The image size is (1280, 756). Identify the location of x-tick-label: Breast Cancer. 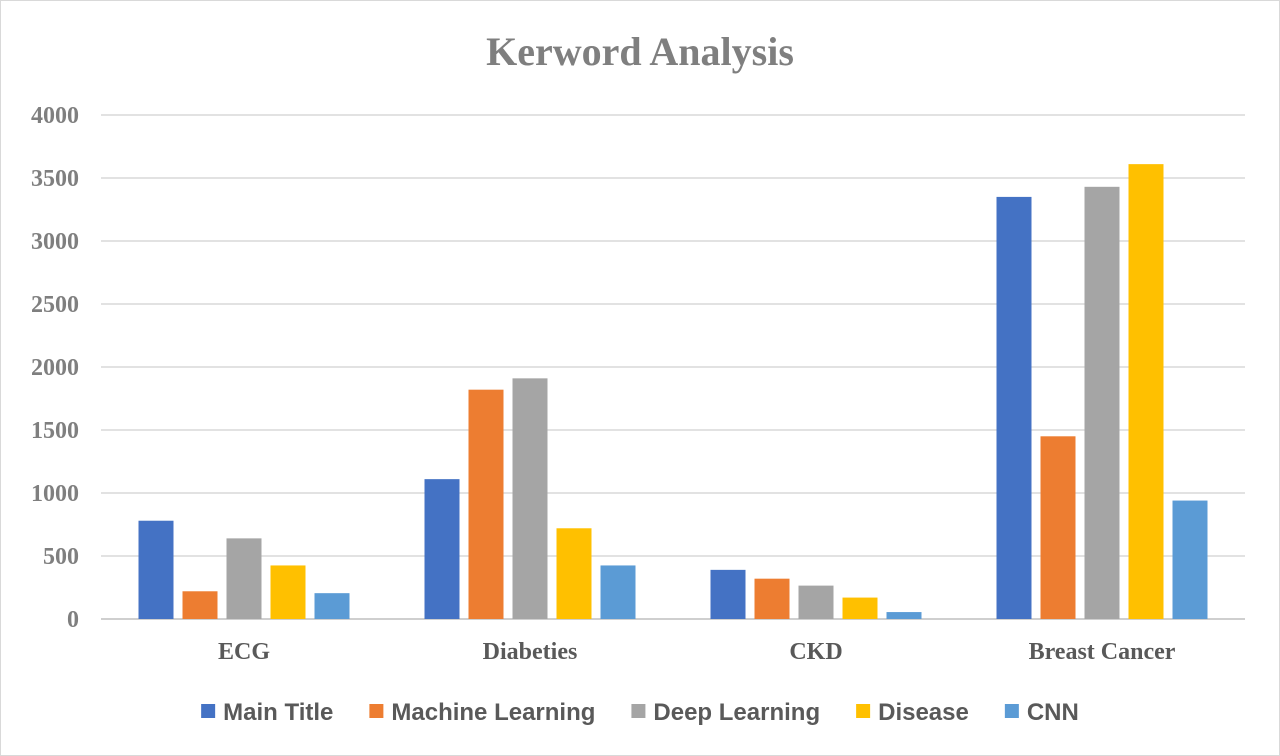
(1102, 652).